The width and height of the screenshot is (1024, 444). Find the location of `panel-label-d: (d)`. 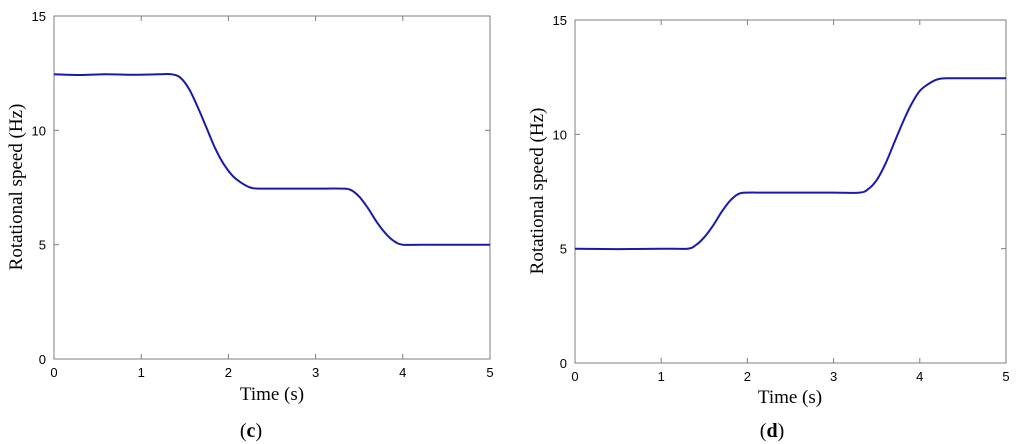

panel-label-d: (d) is located at coordinates (772, 431).